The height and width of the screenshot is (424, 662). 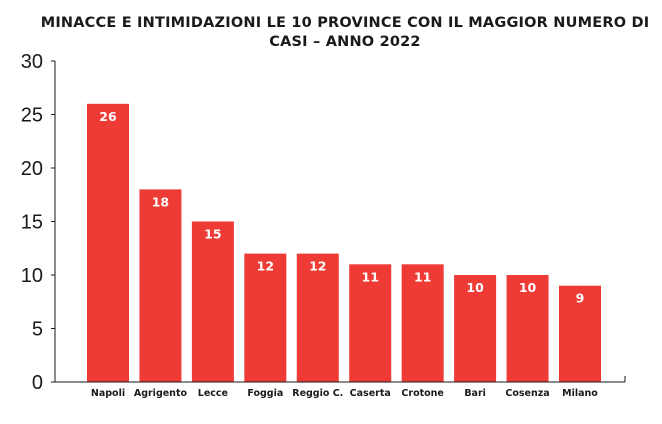 I want to click on data-label: 26, so click(x=108, y=116).